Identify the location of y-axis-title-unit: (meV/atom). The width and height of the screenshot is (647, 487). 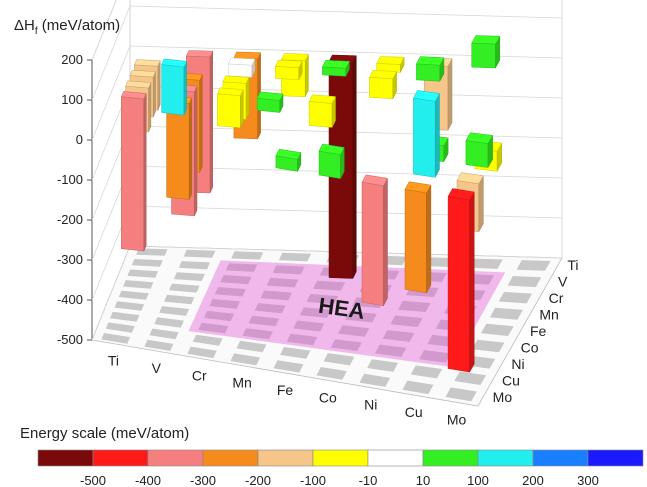
(79, 25).